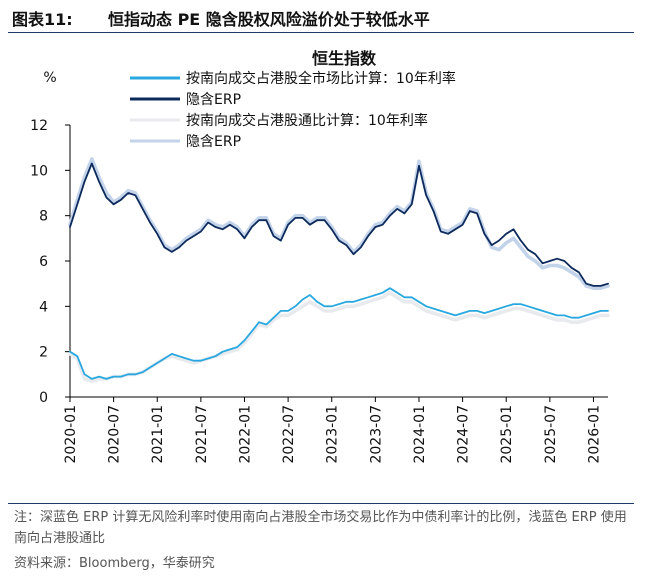  I want to click on x-tick-label: 2022-07, so click(289, 434).